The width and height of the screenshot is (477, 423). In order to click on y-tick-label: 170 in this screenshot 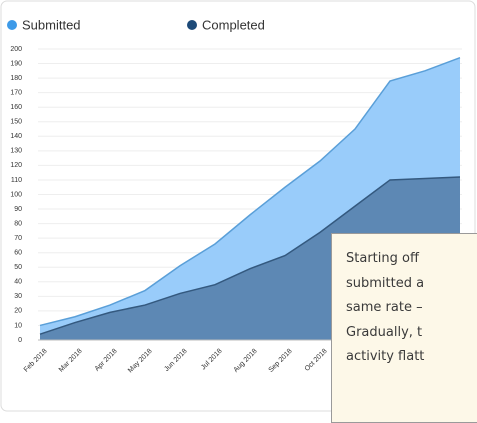, I will do `click(16, 92)`.